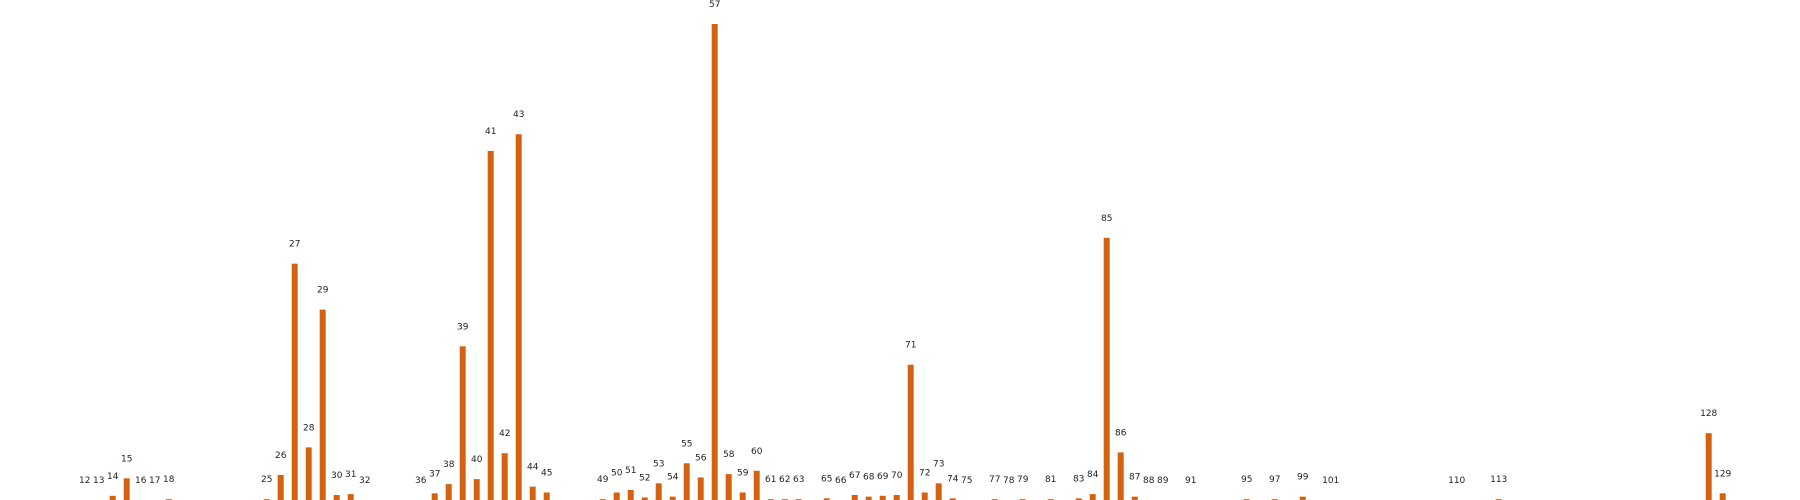  Describe the element at coordinates (421, 481) in the screenshot. I see `bar-label-36: 36` at that location.